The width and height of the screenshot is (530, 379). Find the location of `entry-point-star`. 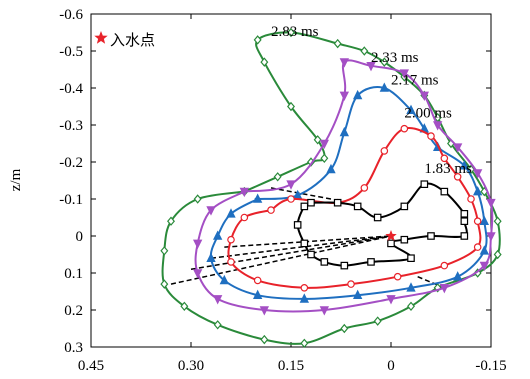

entry-point-star is located at coordinates (391, 235).